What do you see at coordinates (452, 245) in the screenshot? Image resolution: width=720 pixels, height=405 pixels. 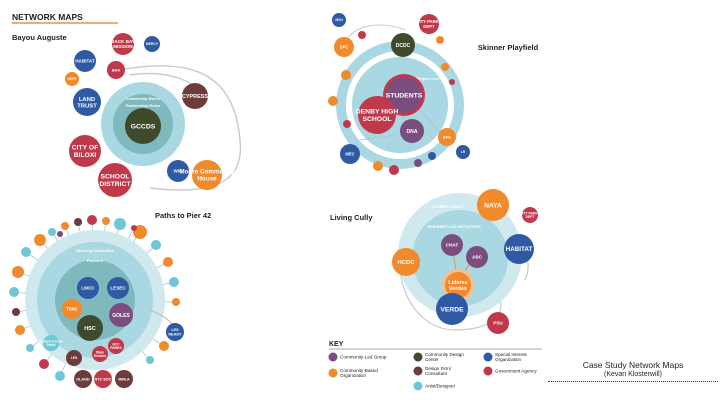 I see `network-node: CHAT` at bounding box center [452, 245].